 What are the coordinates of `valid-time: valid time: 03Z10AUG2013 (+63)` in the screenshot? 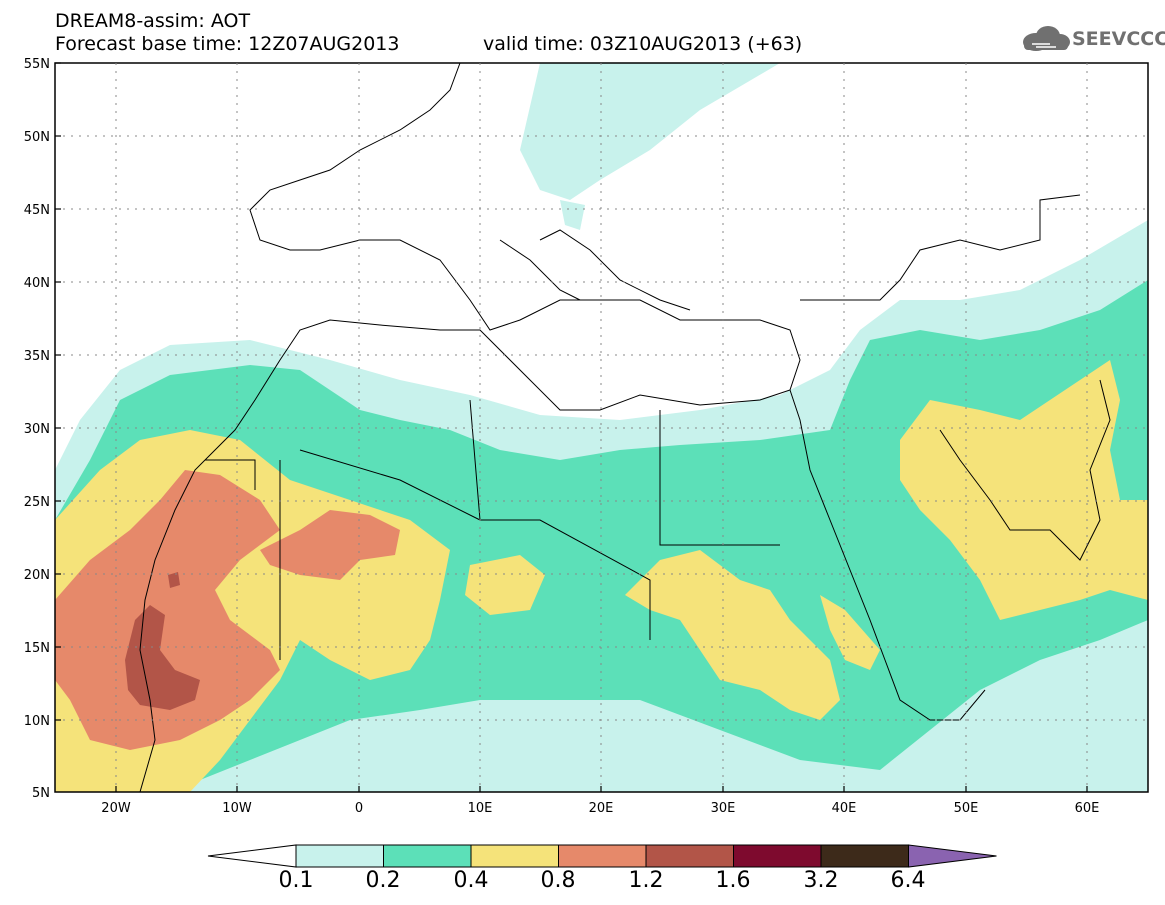 It's located at (643, 44).